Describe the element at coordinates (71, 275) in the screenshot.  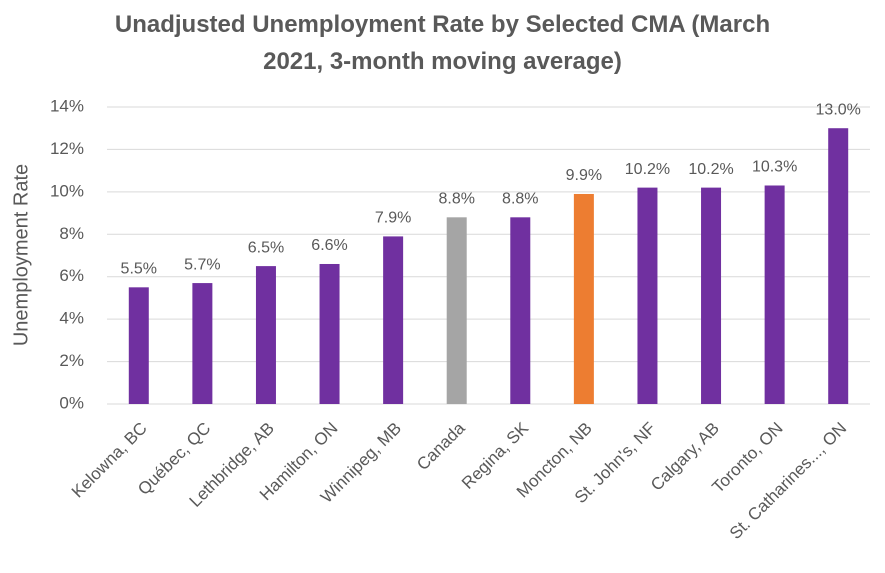
I see `y-tick-label: 6%` at that location.